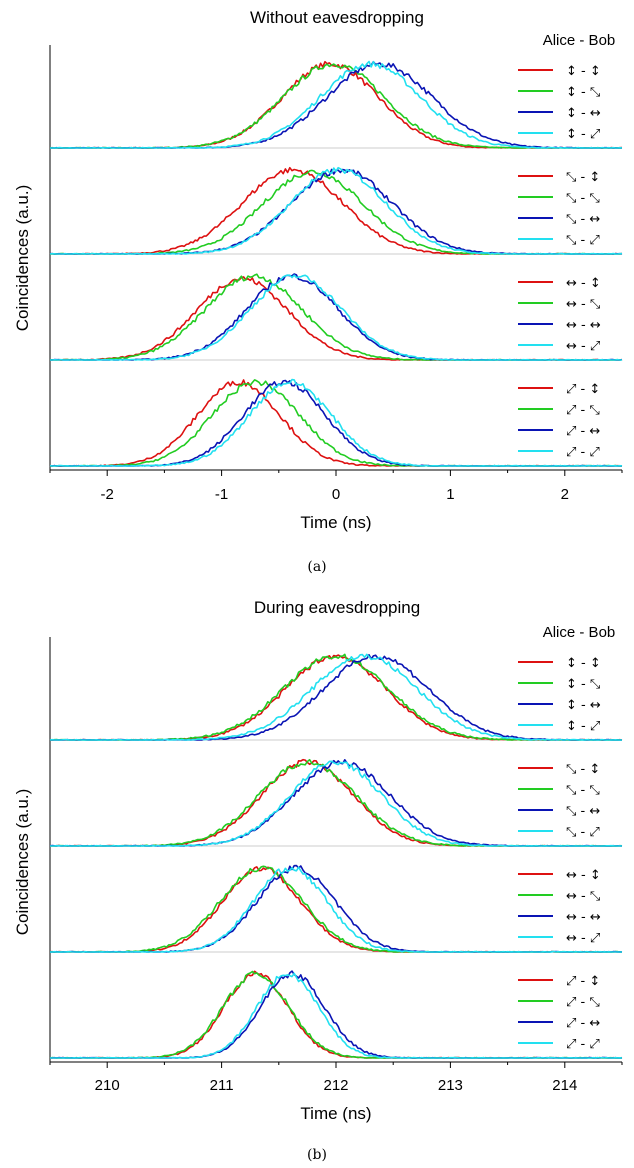 The height and width of the screenshot is (1168, 634). What do you see at coordinates (564, 1085) in the screenshot?
I see `x-tick-label: 214` at bounding box center [564, 1085].